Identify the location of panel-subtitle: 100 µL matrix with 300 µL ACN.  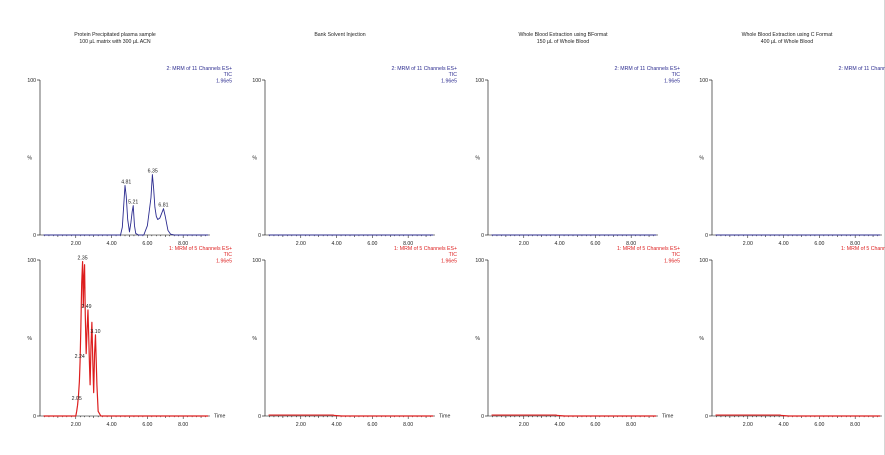
(115, 42).